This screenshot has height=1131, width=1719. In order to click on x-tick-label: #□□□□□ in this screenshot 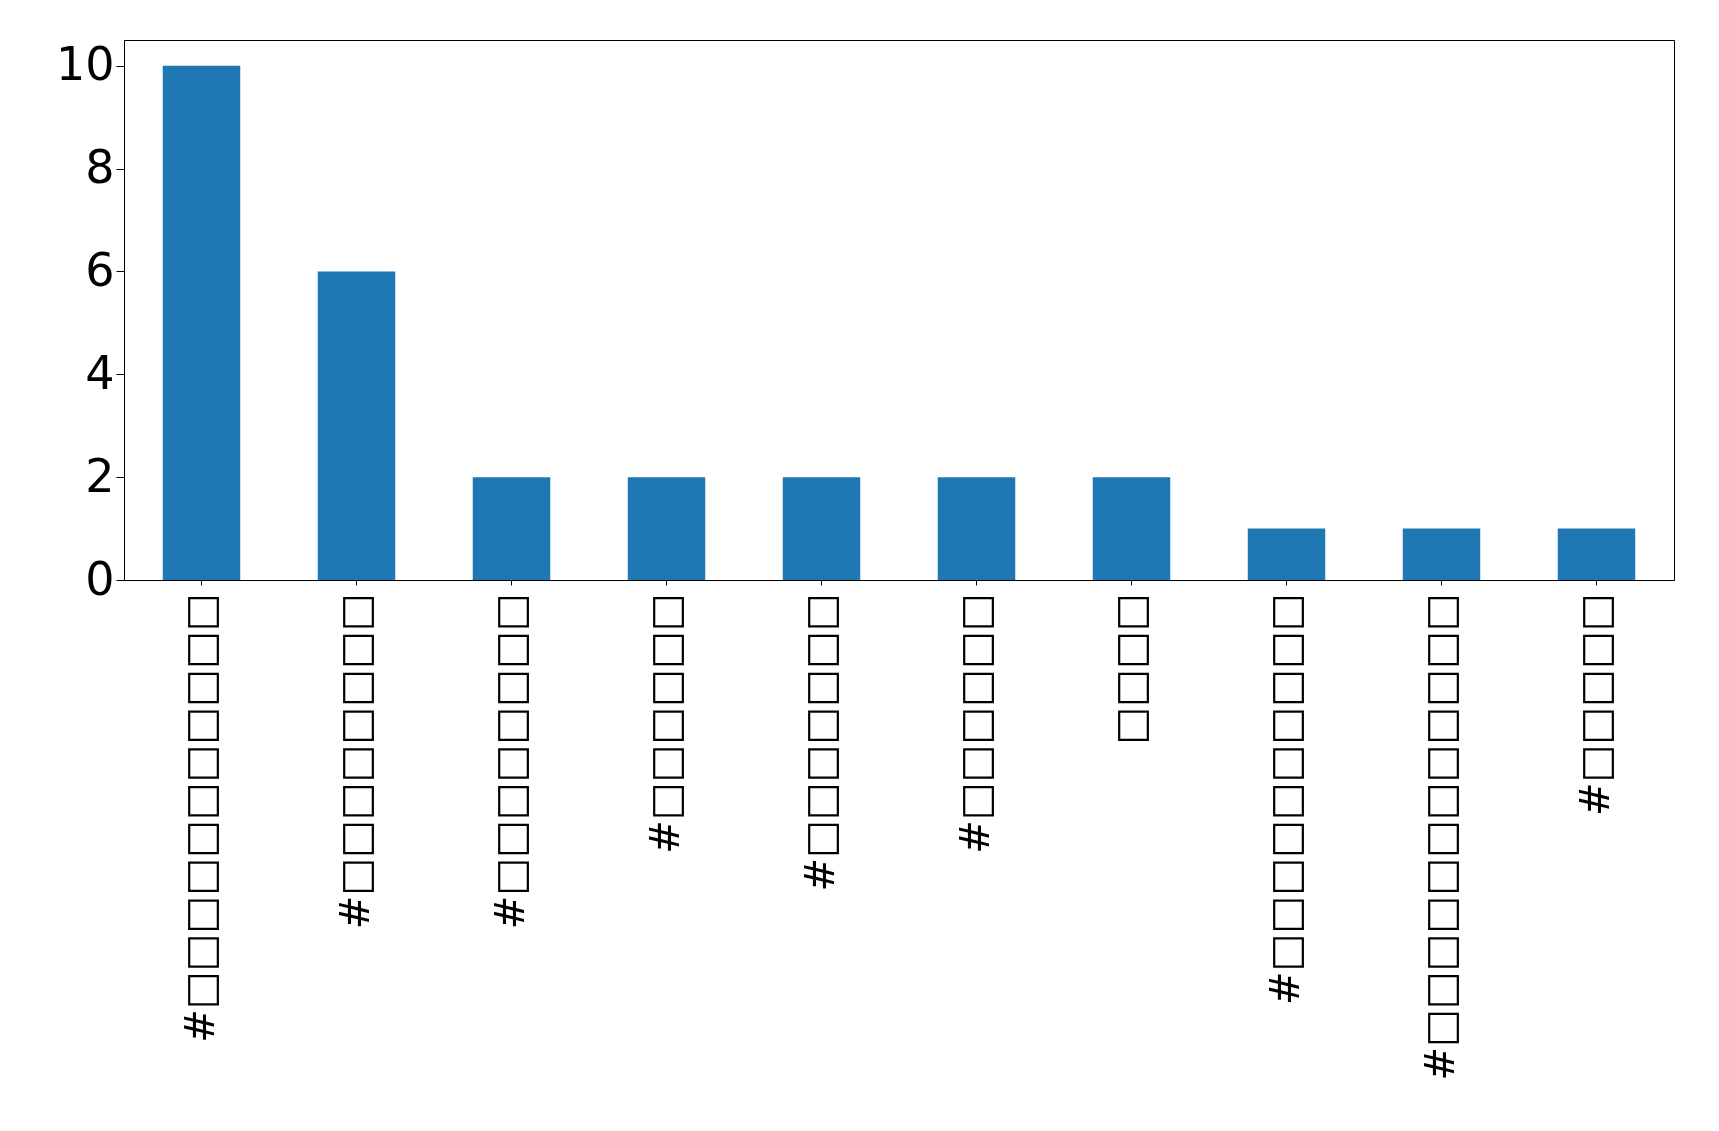, I will do `click(1594, 704)`.